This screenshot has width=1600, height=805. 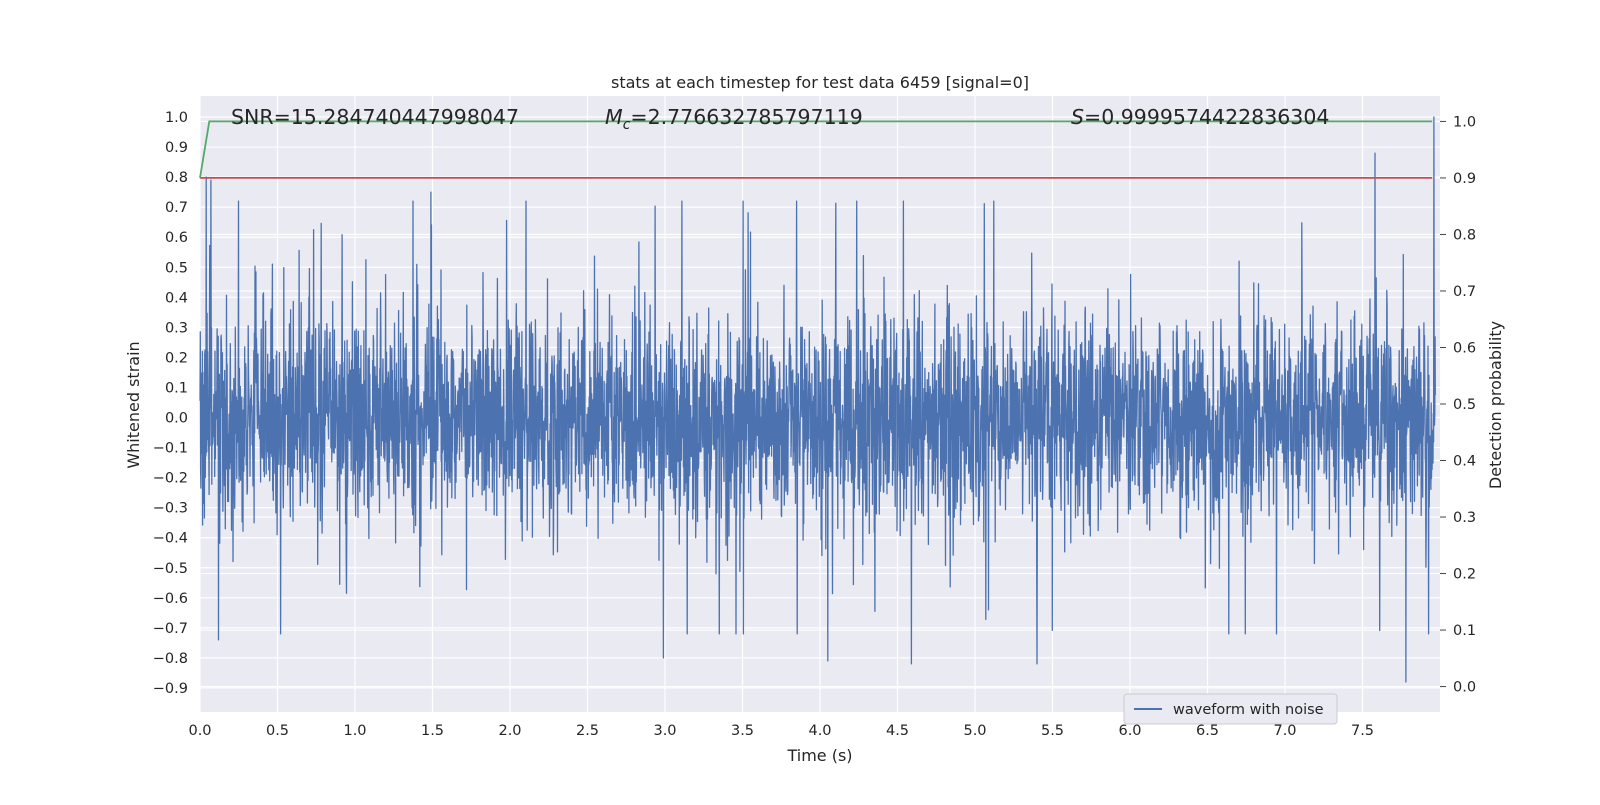 I want to click on x-tick-label: 3.0, so click(x=664, y=731).